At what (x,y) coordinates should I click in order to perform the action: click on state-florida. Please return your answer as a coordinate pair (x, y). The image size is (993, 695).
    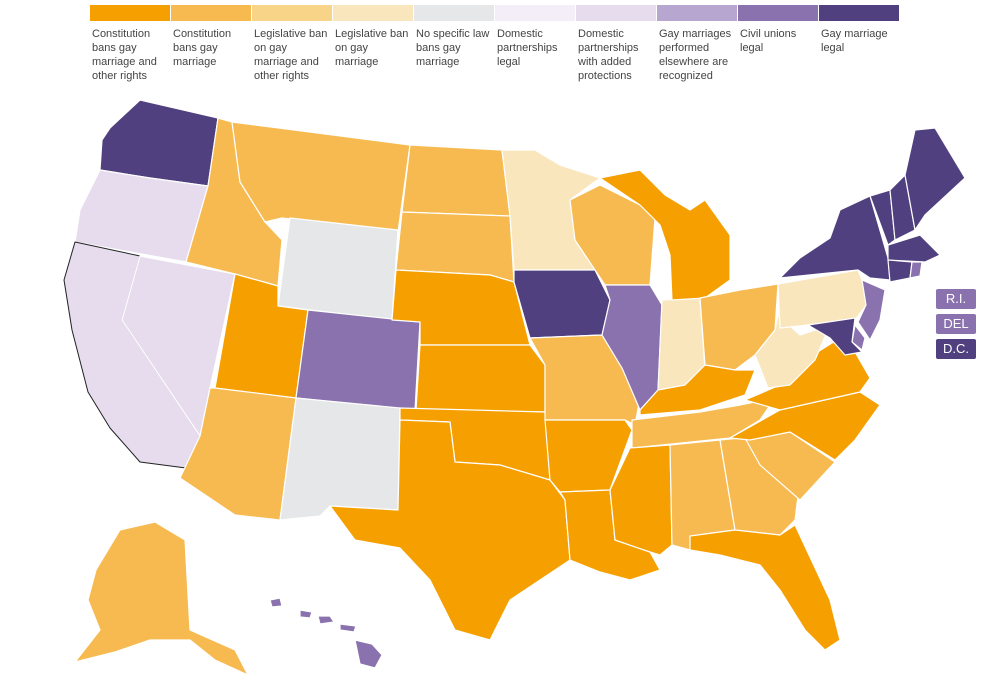
    Looking at the image, I should click on (765, 587).